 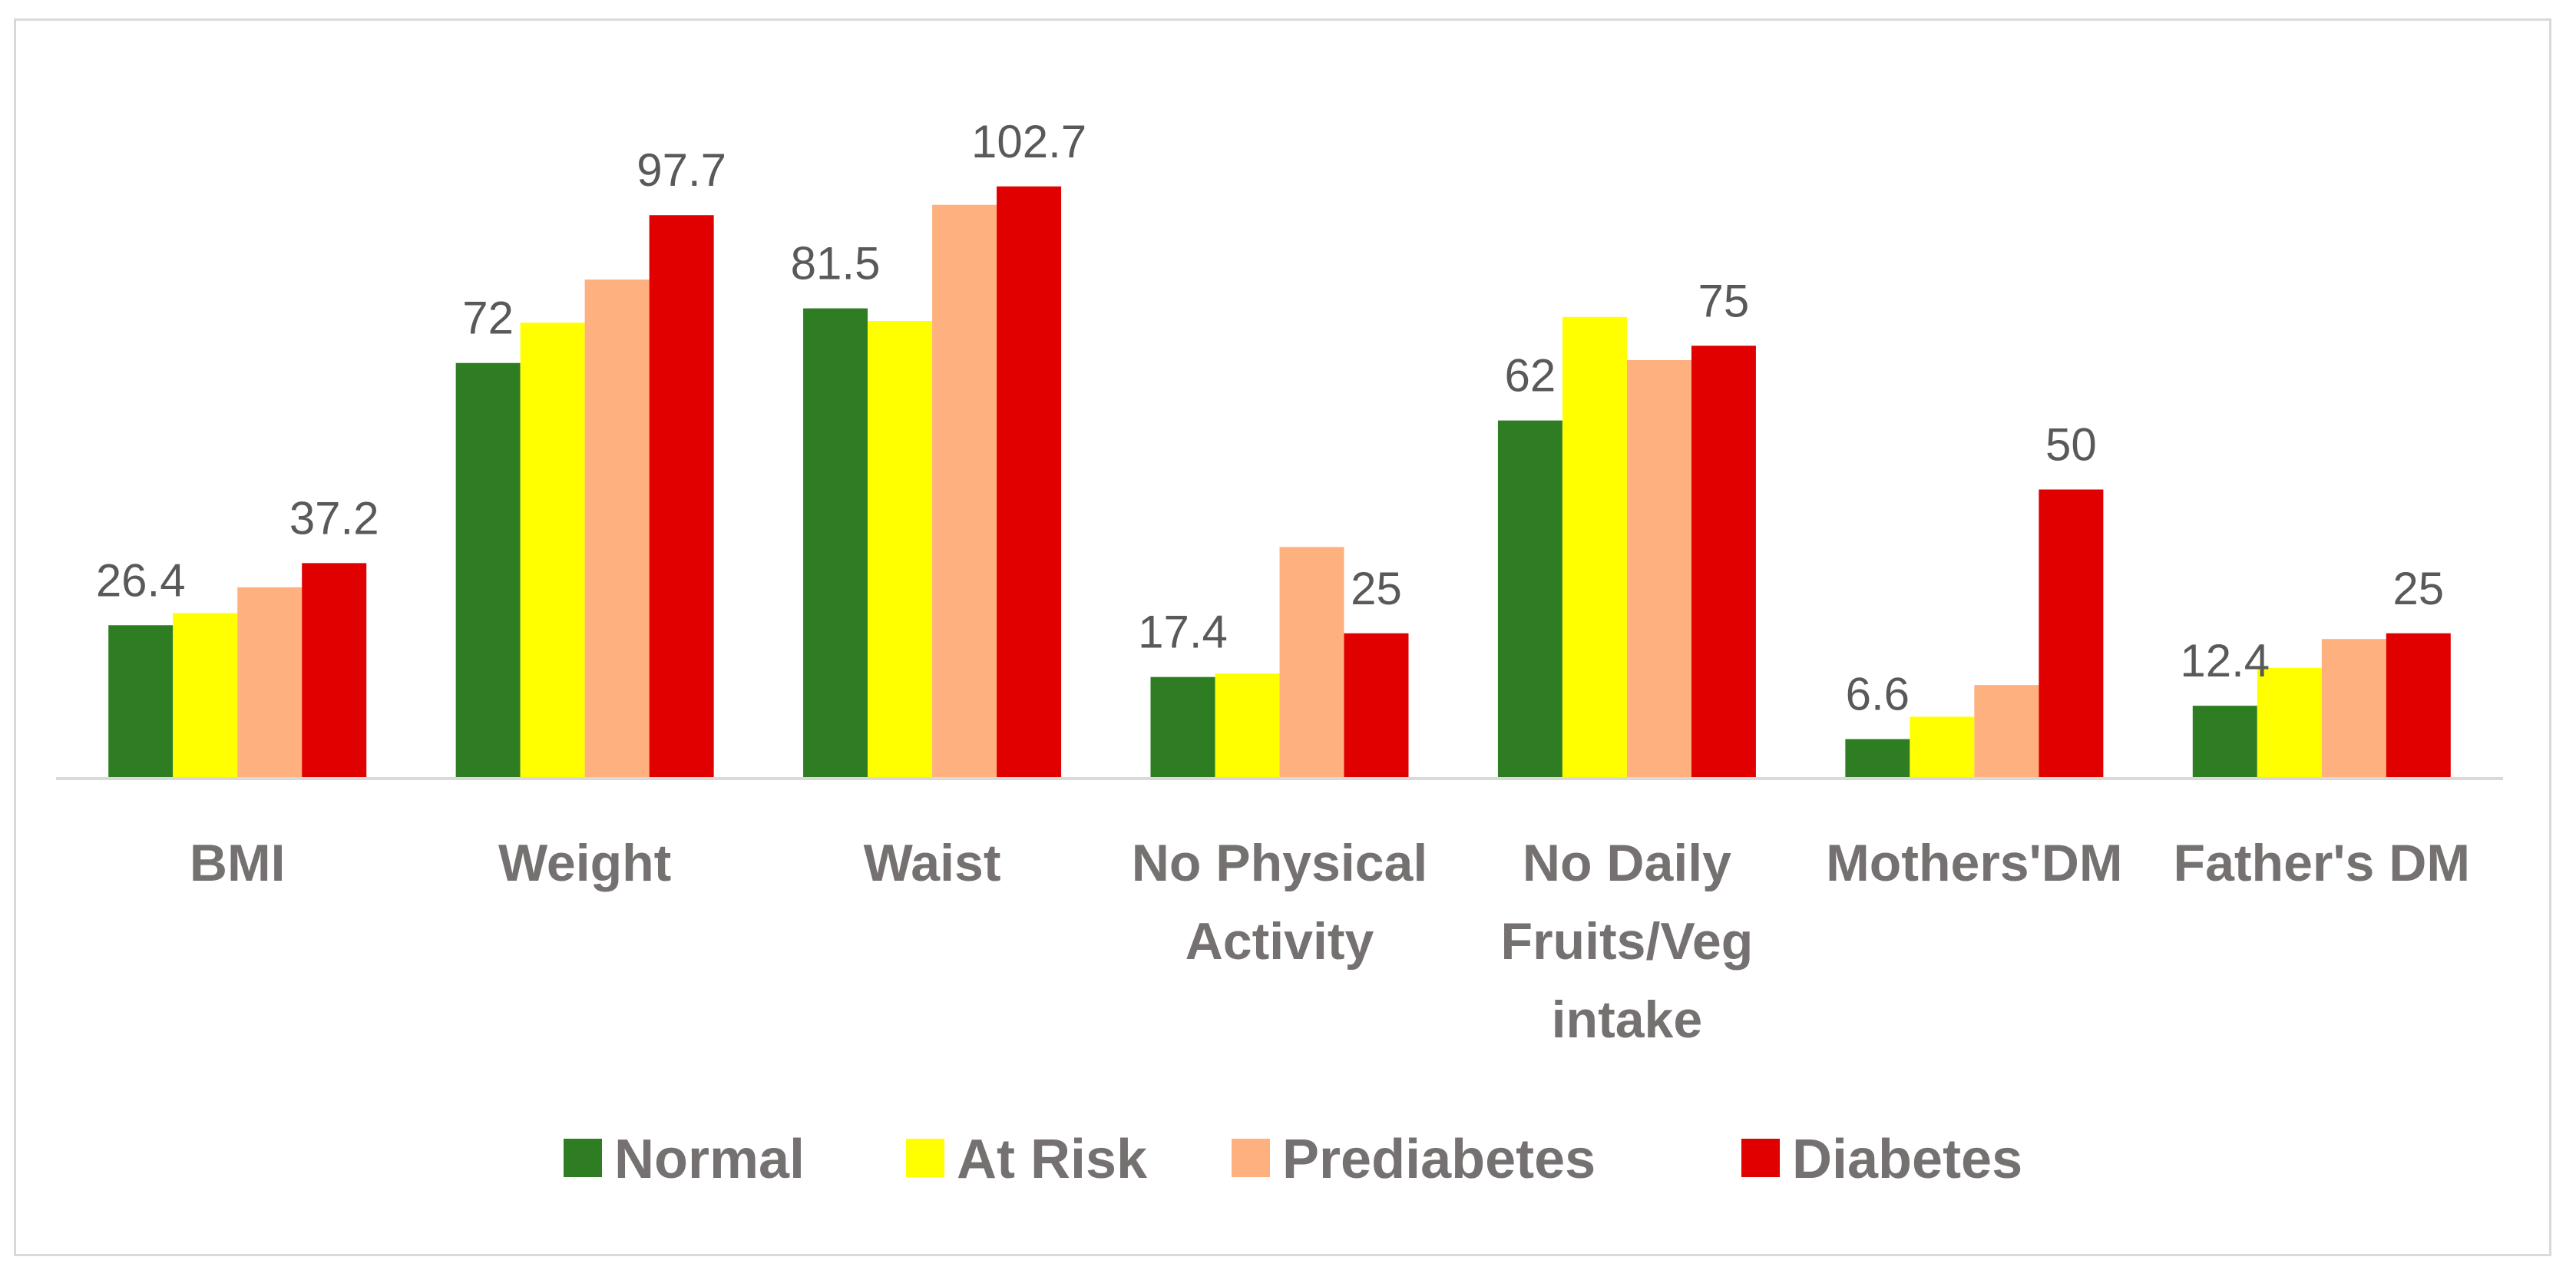 I want to click on legend-label-3: Diabetes, so click(x=1907, y=1159).